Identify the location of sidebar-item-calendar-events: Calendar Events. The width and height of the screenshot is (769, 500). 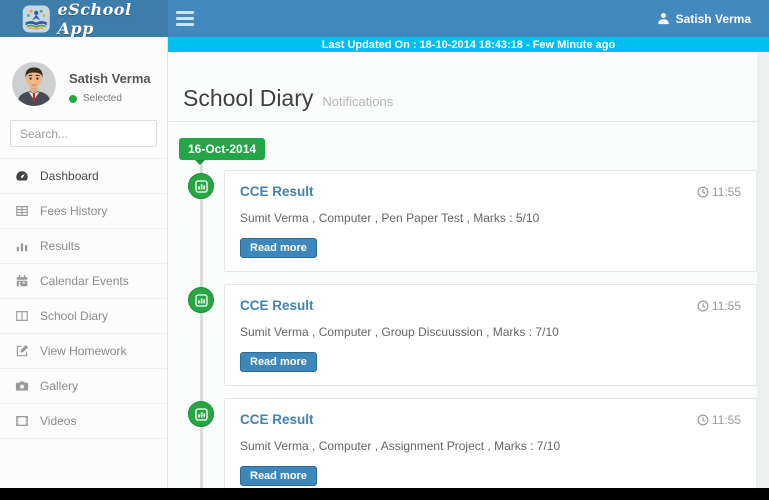
(83, 281).